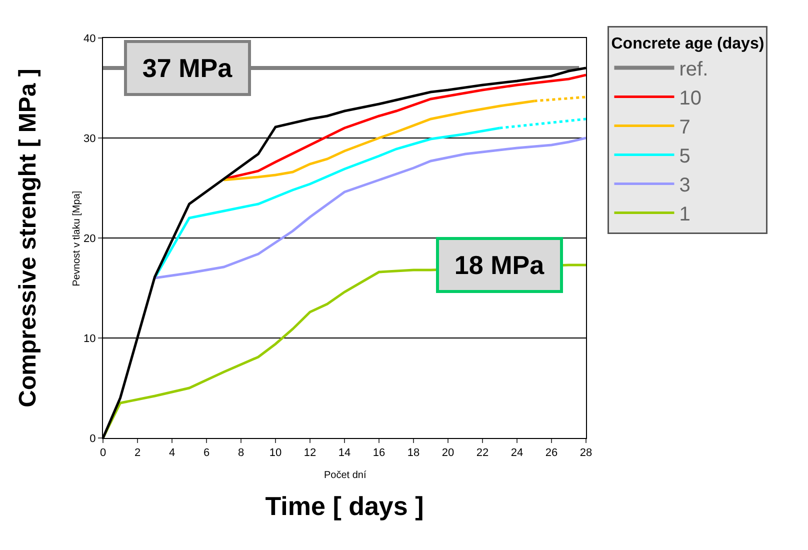  Describe the element at coordinates (103, 453) in the screenshot. I see `x-tick-label: 0` at that location.